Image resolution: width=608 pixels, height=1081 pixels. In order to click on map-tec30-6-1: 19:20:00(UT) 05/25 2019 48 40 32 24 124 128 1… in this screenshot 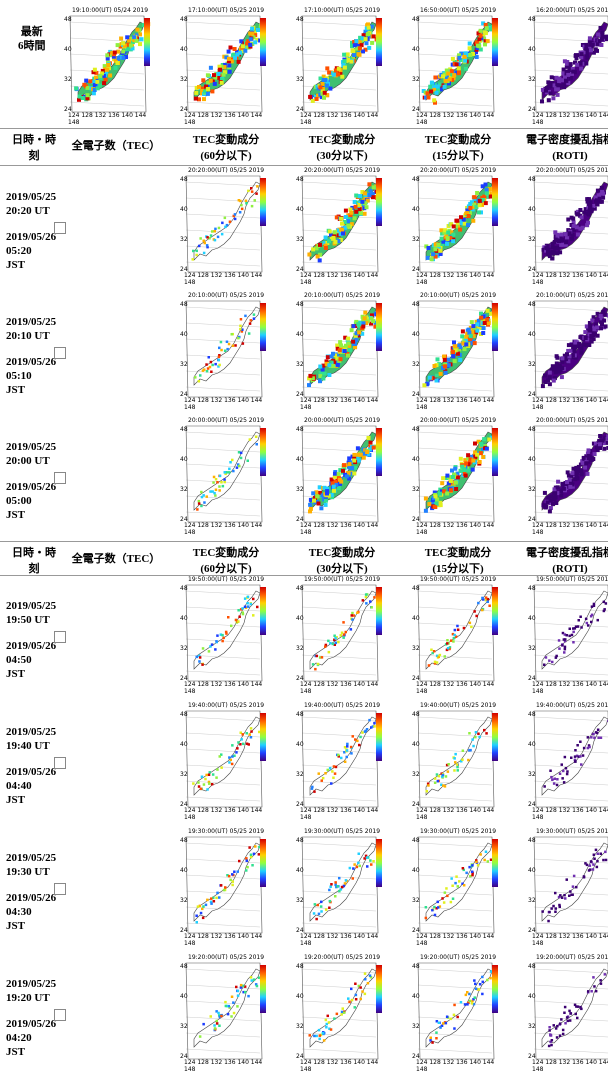, I will do `click(342, 1013)`.